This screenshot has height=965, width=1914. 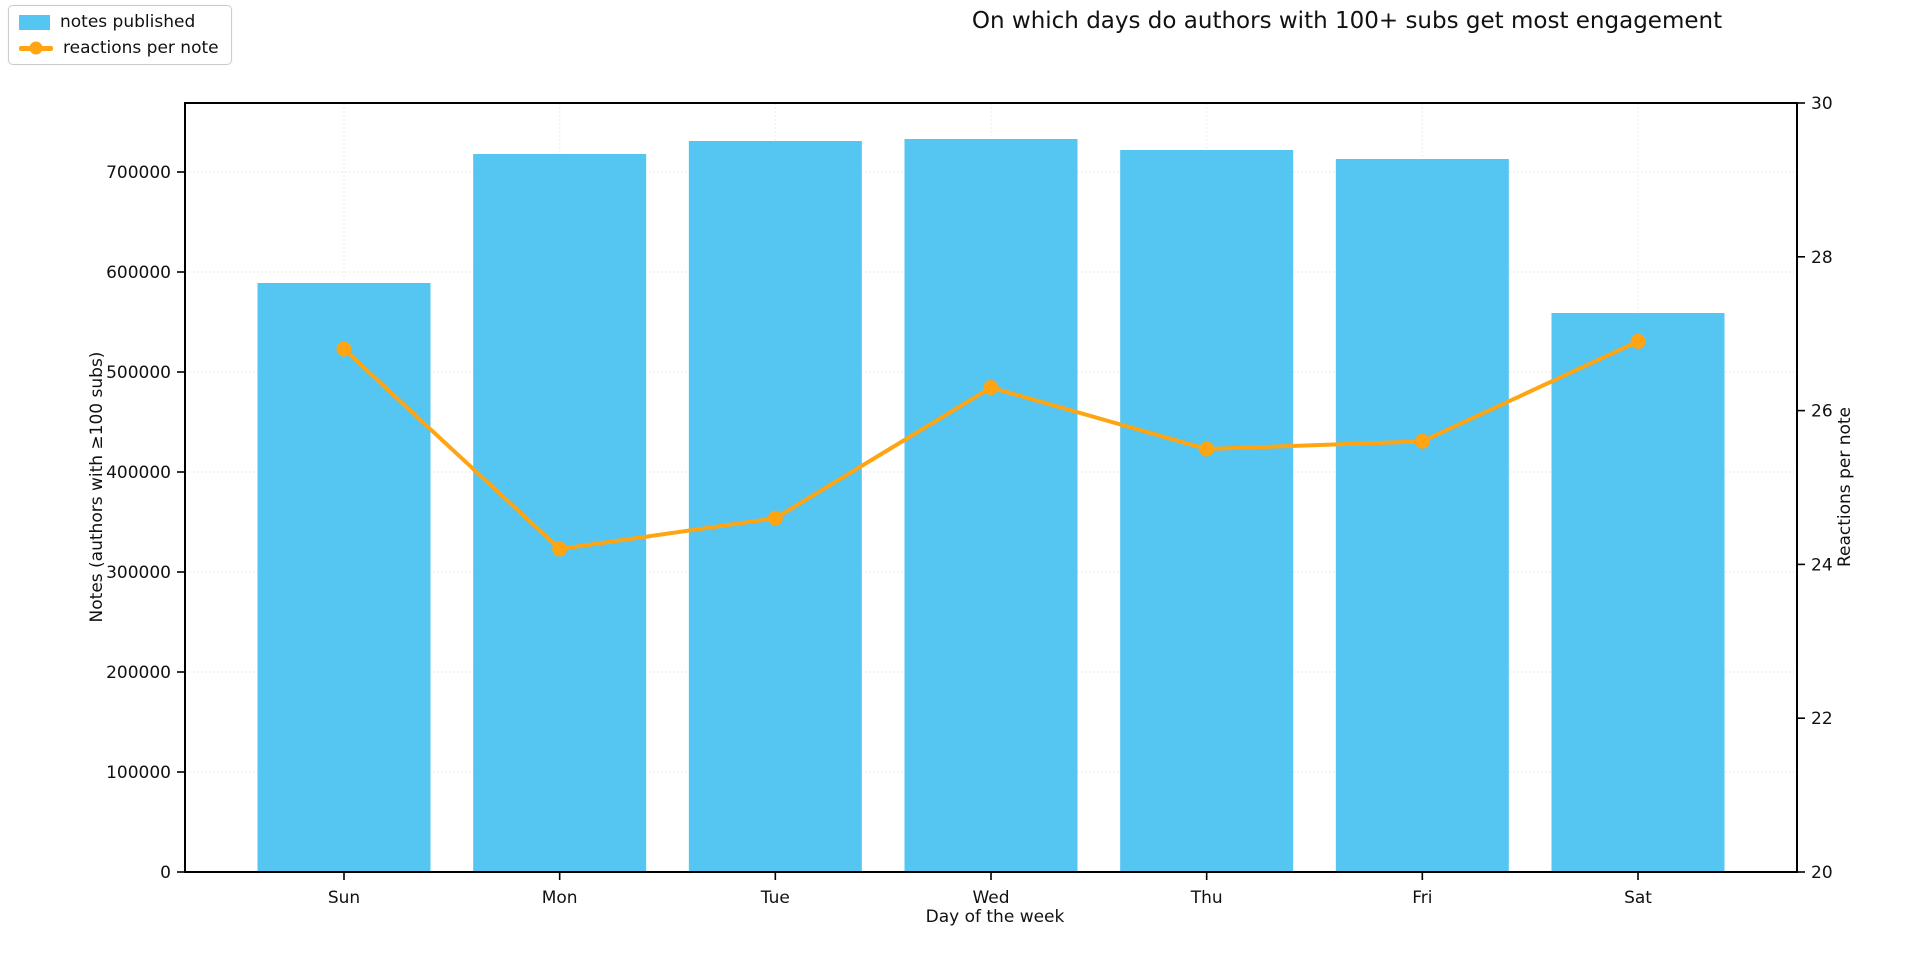 What do you see at coordinates (1822, 104) in the screenshot?
I see `tick-label-right: 30` at bounding box center [1822, 104].